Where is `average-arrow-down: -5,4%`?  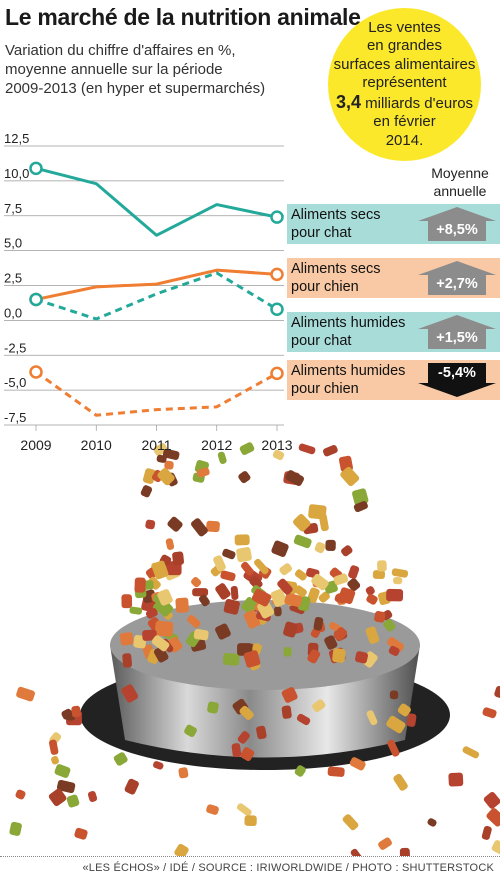 average-arrow-down: -5,4% is located at coordinates (457, 380).